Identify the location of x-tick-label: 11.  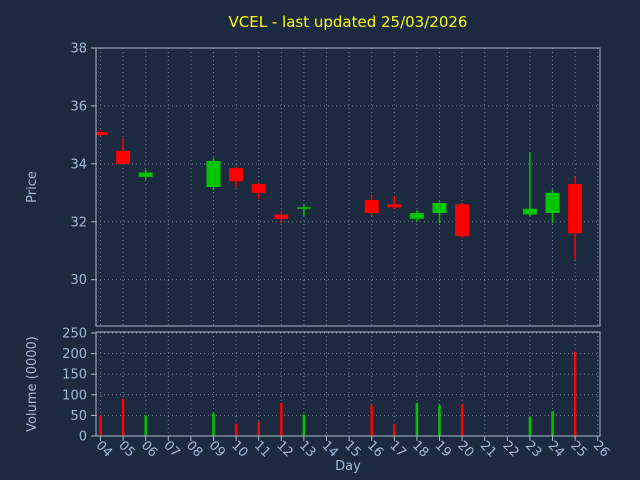
(262, 449).